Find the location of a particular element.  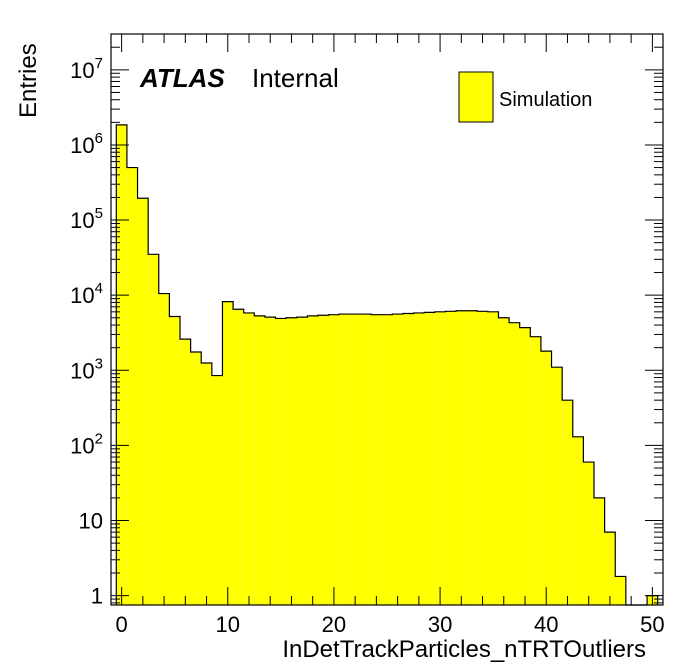

atlas-label: ATLAS is located at coordinates (182, 78).